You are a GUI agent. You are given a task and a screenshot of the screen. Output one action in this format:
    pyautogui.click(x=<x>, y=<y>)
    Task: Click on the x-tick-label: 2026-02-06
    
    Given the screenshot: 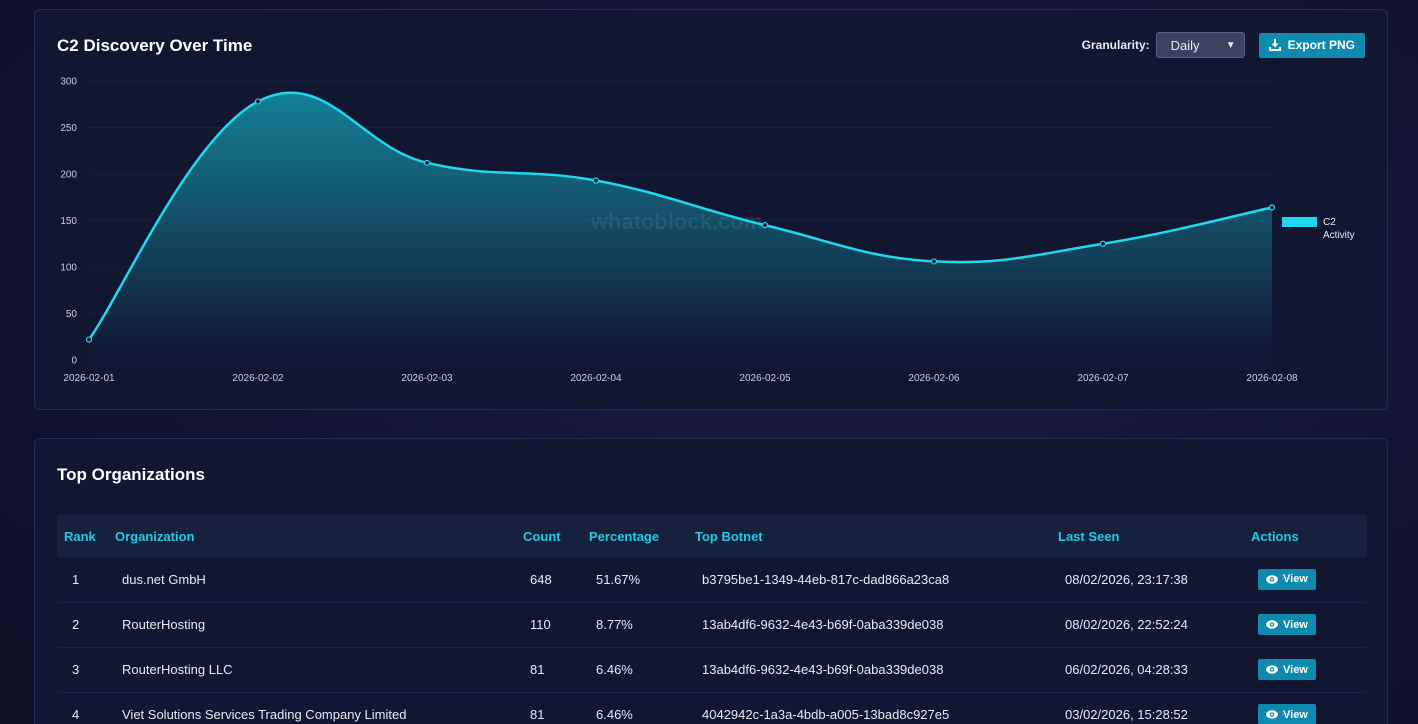 What is the action you would take?
    pyautogui.click(x=934, y=378)
    